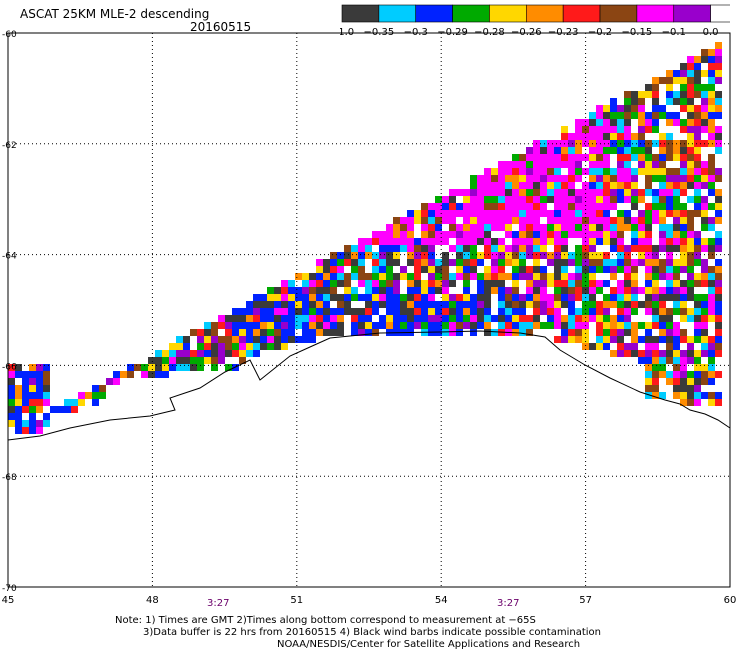  Describe the element at coordinates (9, 146) in the screenshot. I see `lat-label: -62` at that location.